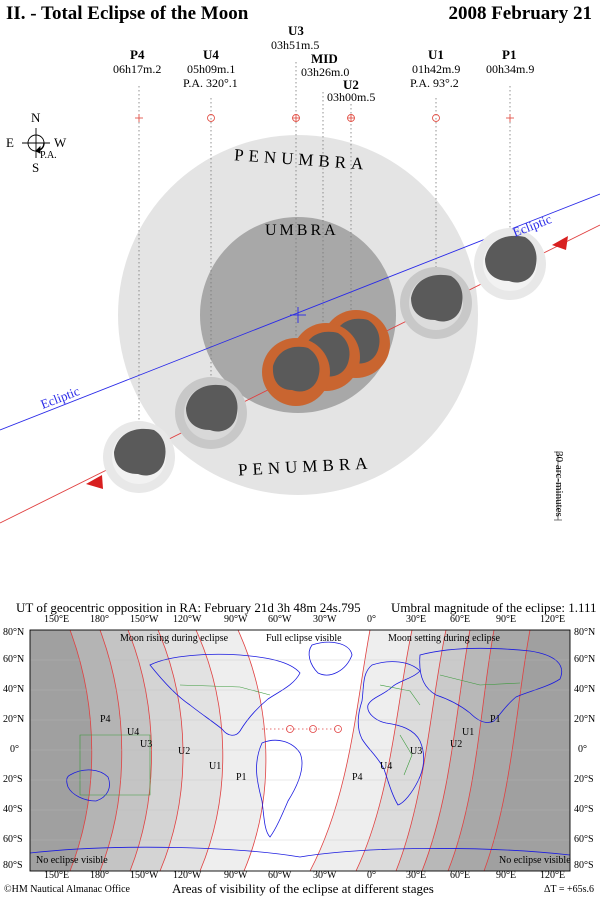 This screenshot has height=899, width=600. Describe the element at coordinates (146, 744) in the screenshot. I see `curve-west-u3: U3` at that location.